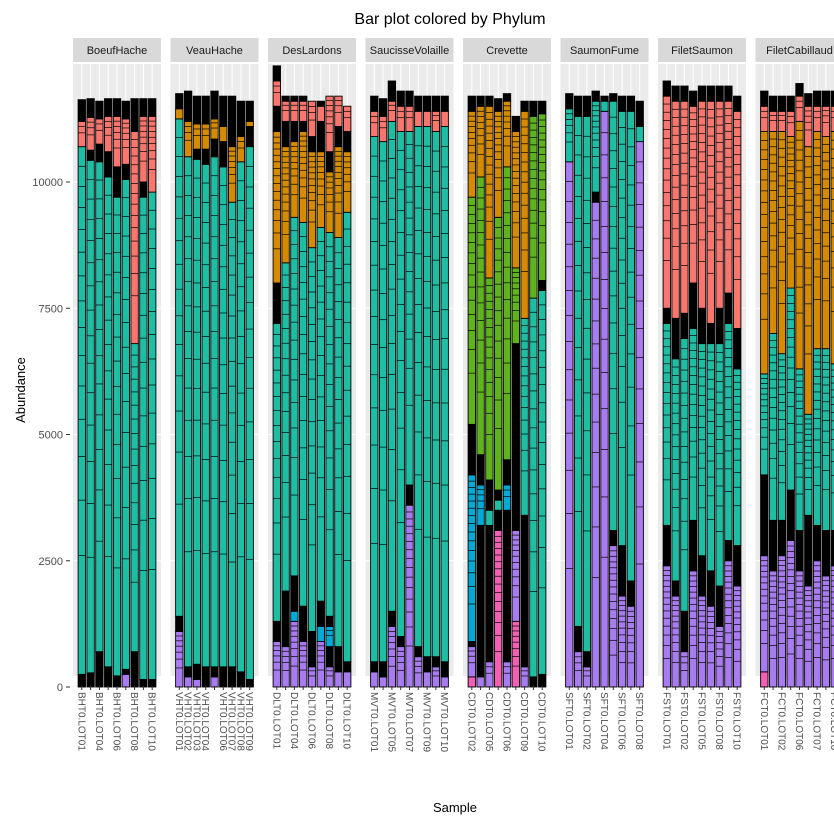 The height and width of the screenshot is (824, 834). I want to click on x-tick-label: FST0.LOT01, so click(665, 721).